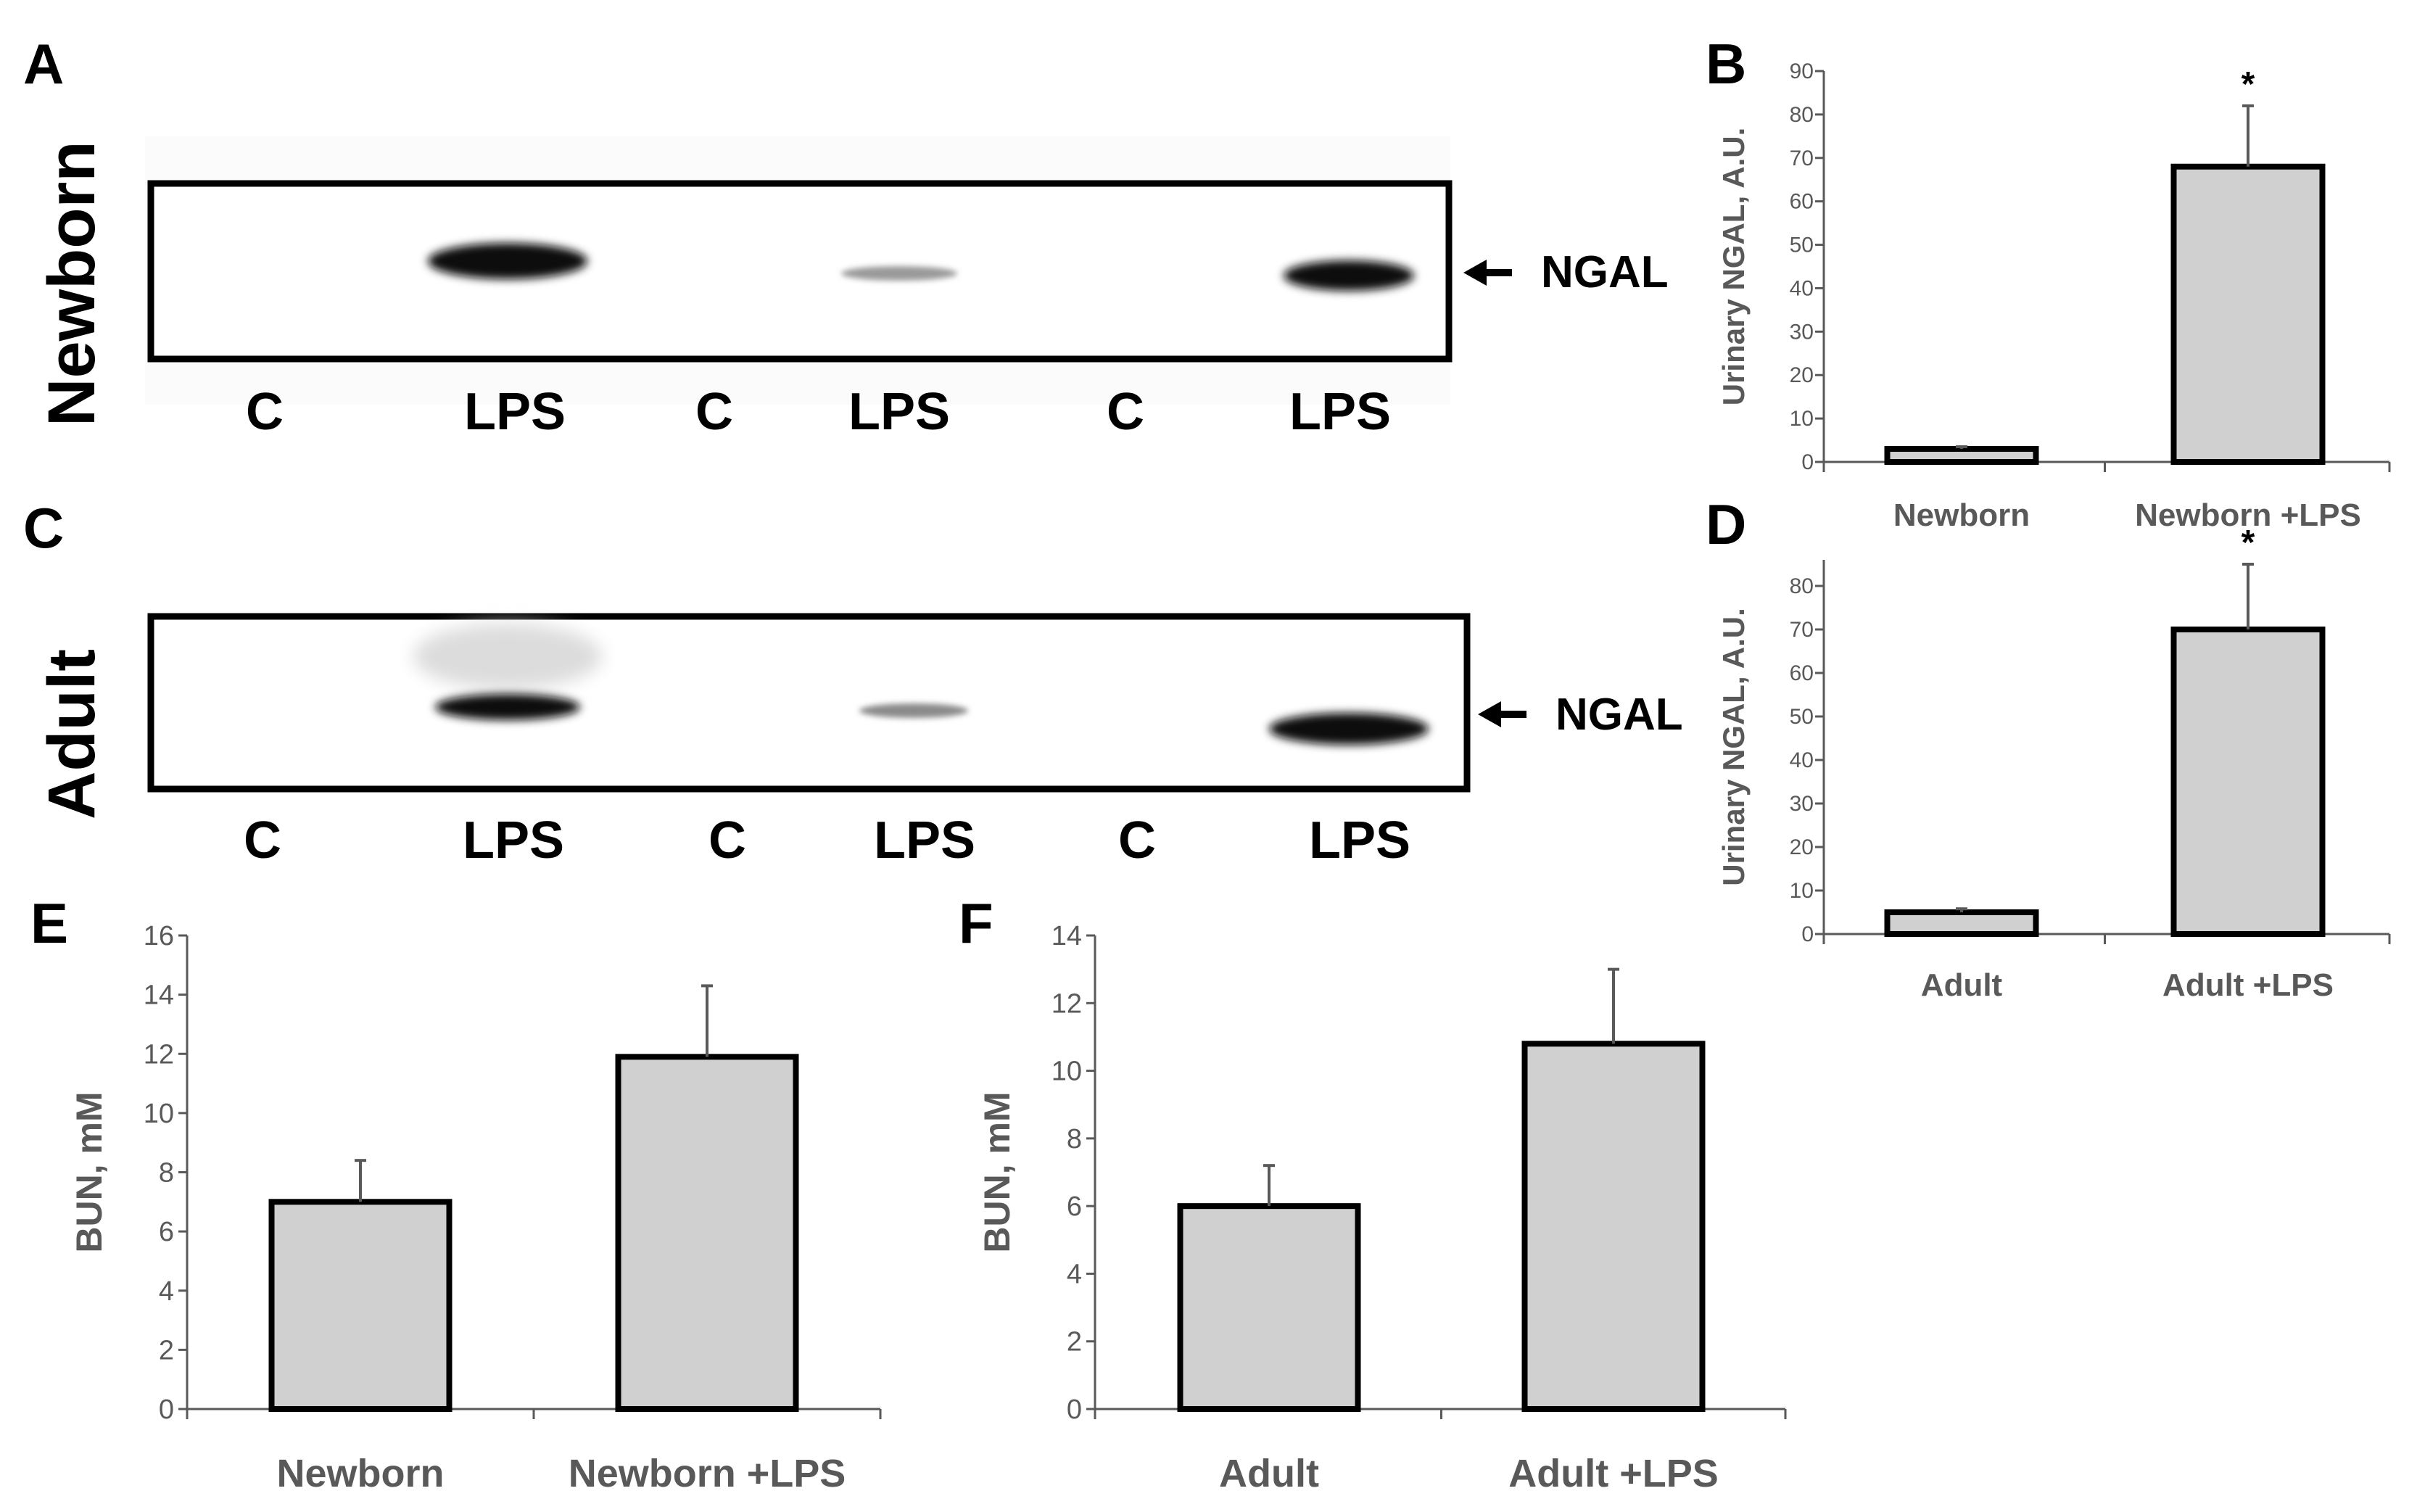  Describe the element at coordinates (49, 923) in the screenshot. I see `panel-letter-e: E` at that location.